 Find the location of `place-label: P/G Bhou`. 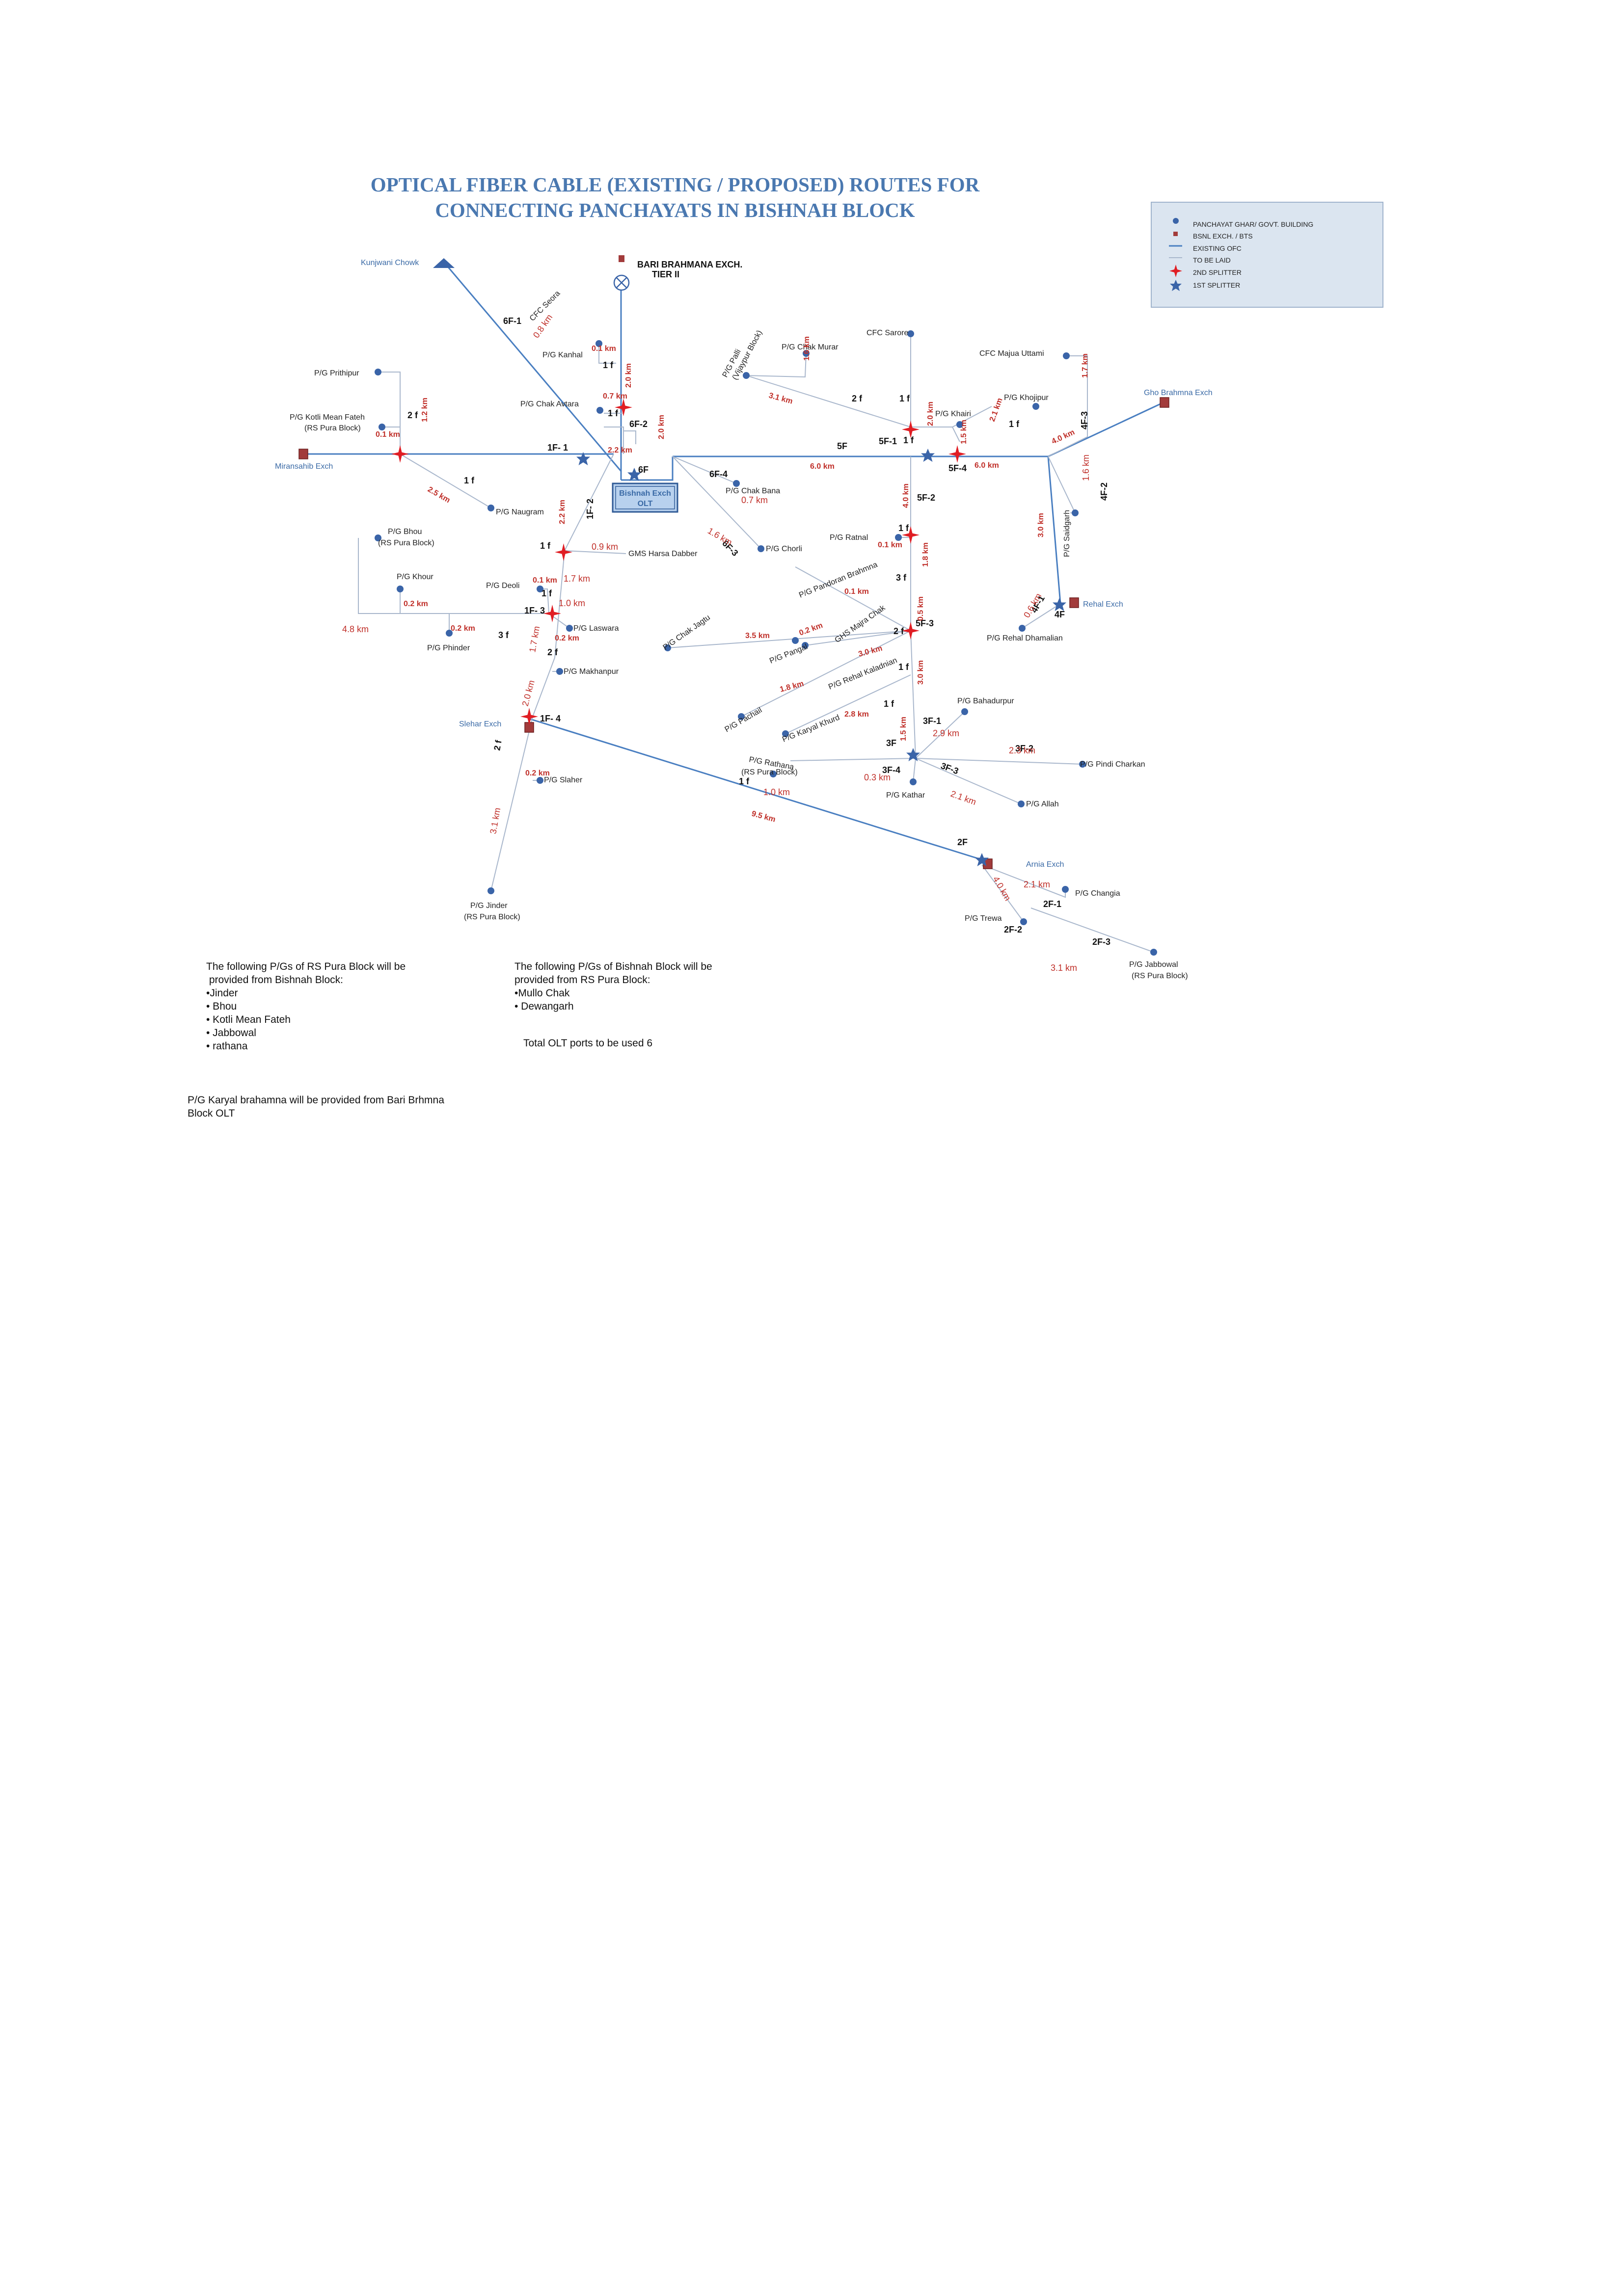

place-label: P/G Bhou is located at coordinates (405, 532).